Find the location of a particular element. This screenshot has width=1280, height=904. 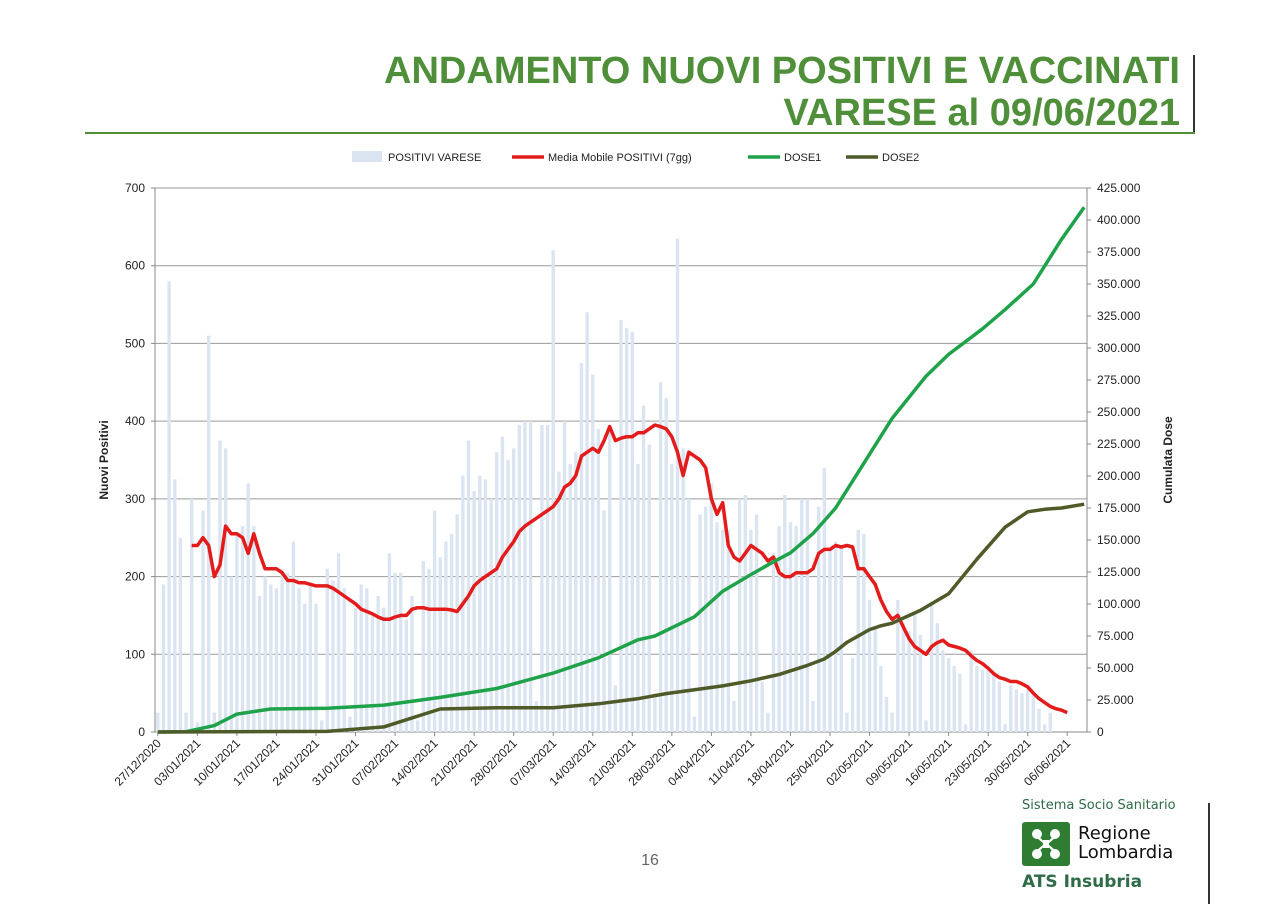

y2-tick-label: 175.000 is located at coordinates (1119, 508).